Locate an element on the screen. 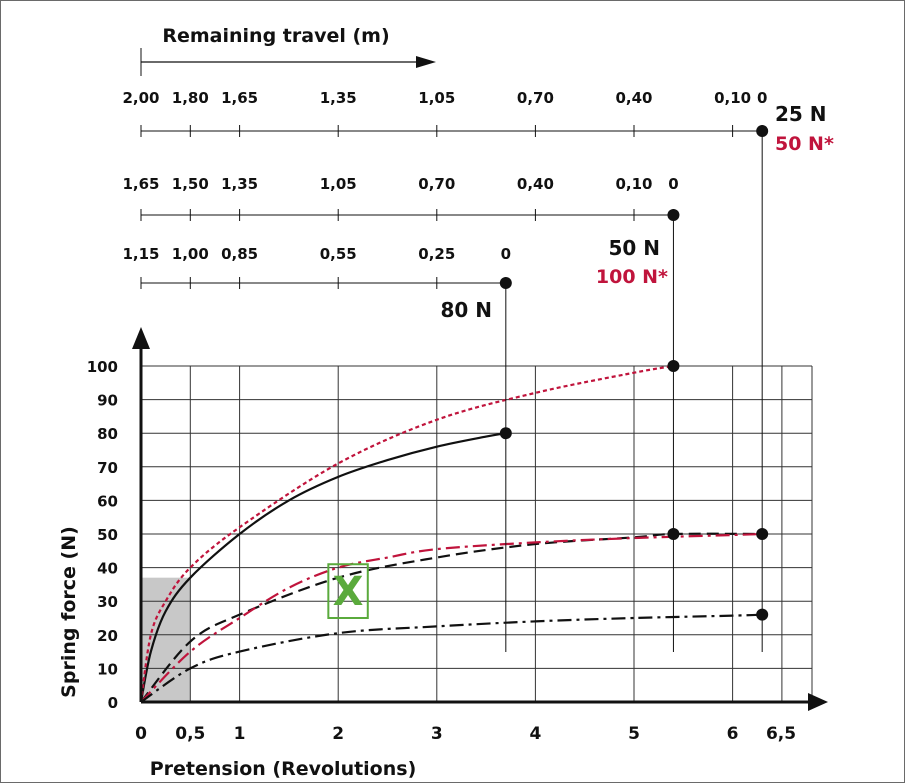 This screenshot has width=905, height=783. x-tick-label: 0 is located at coordinates (141, 734).